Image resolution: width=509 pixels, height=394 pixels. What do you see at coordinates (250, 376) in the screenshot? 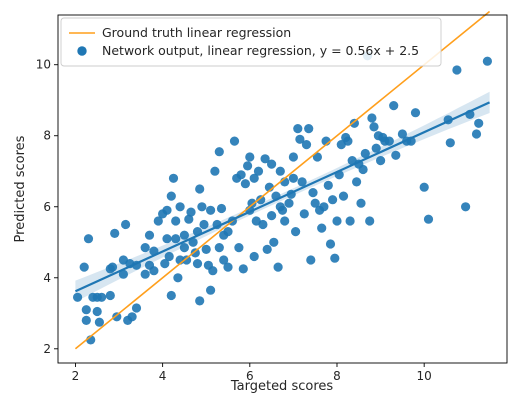
I see `x-tick-label: 6` at bounding box center [250, 376].